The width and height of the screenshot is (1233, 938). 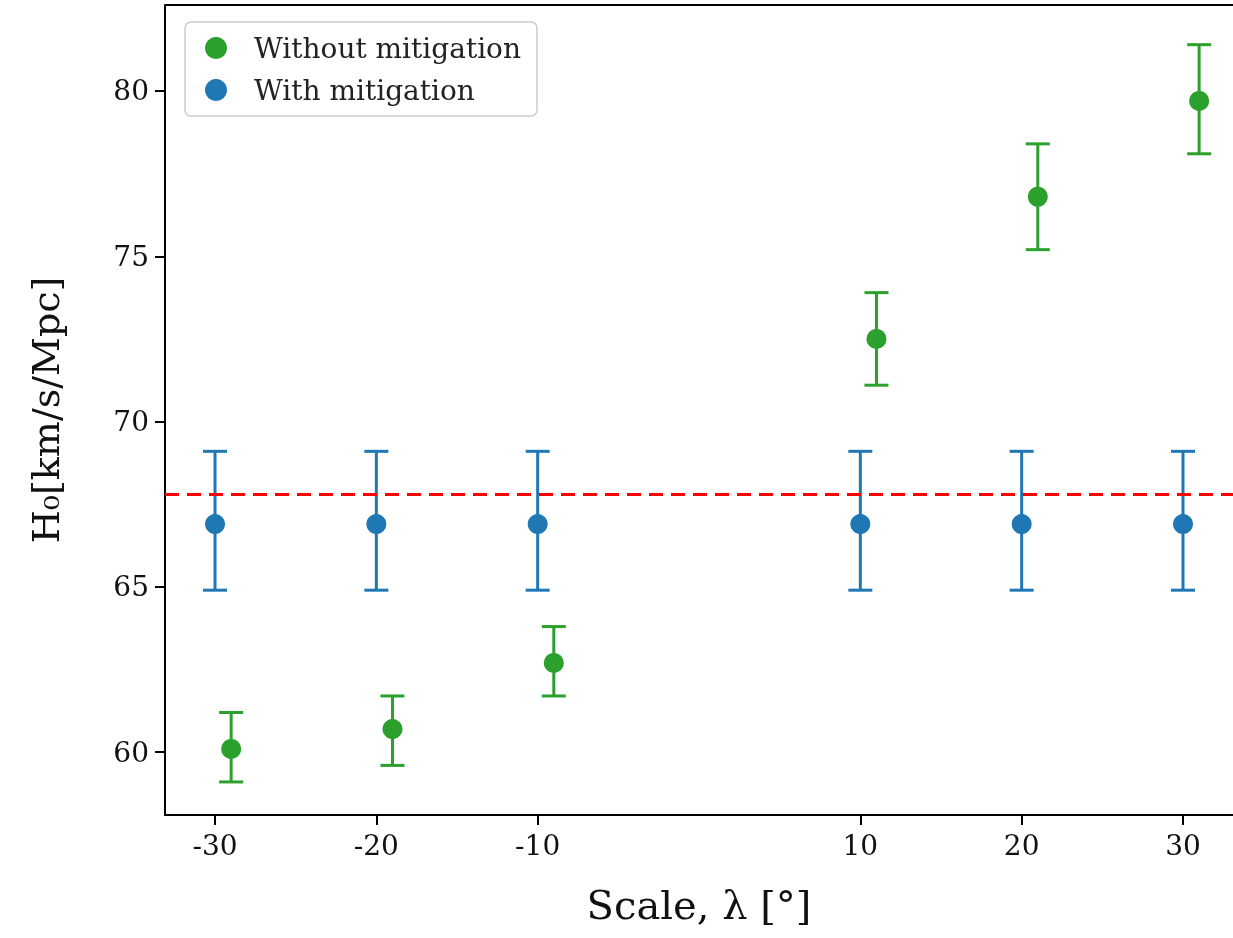 What do you see at coordinates (699, 905) in the screenshot?
I see `x-axis-title: Scale, λ [°]` at bounding box center [699, 905].